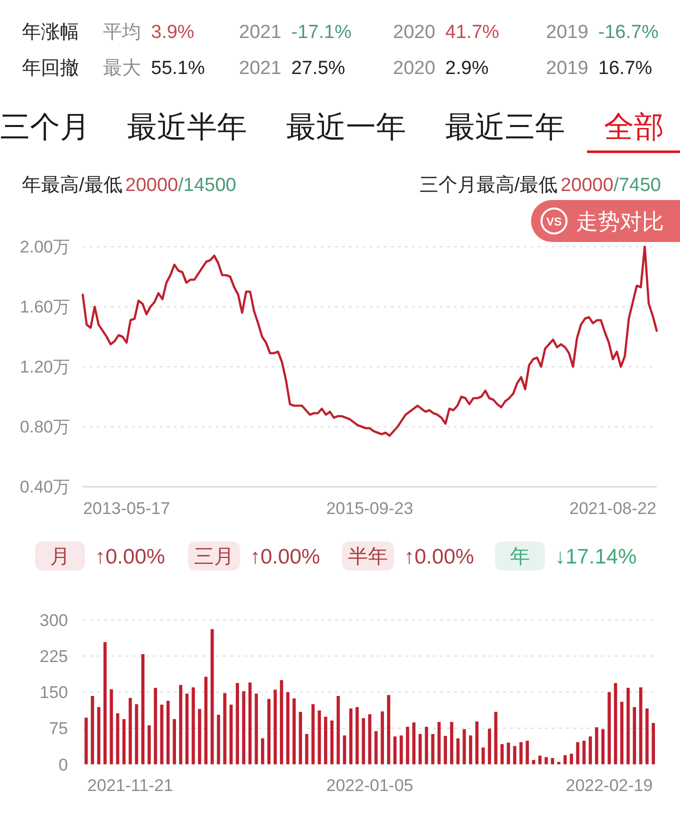  I want to click on data-label: 55.1%, so click(178, 68).